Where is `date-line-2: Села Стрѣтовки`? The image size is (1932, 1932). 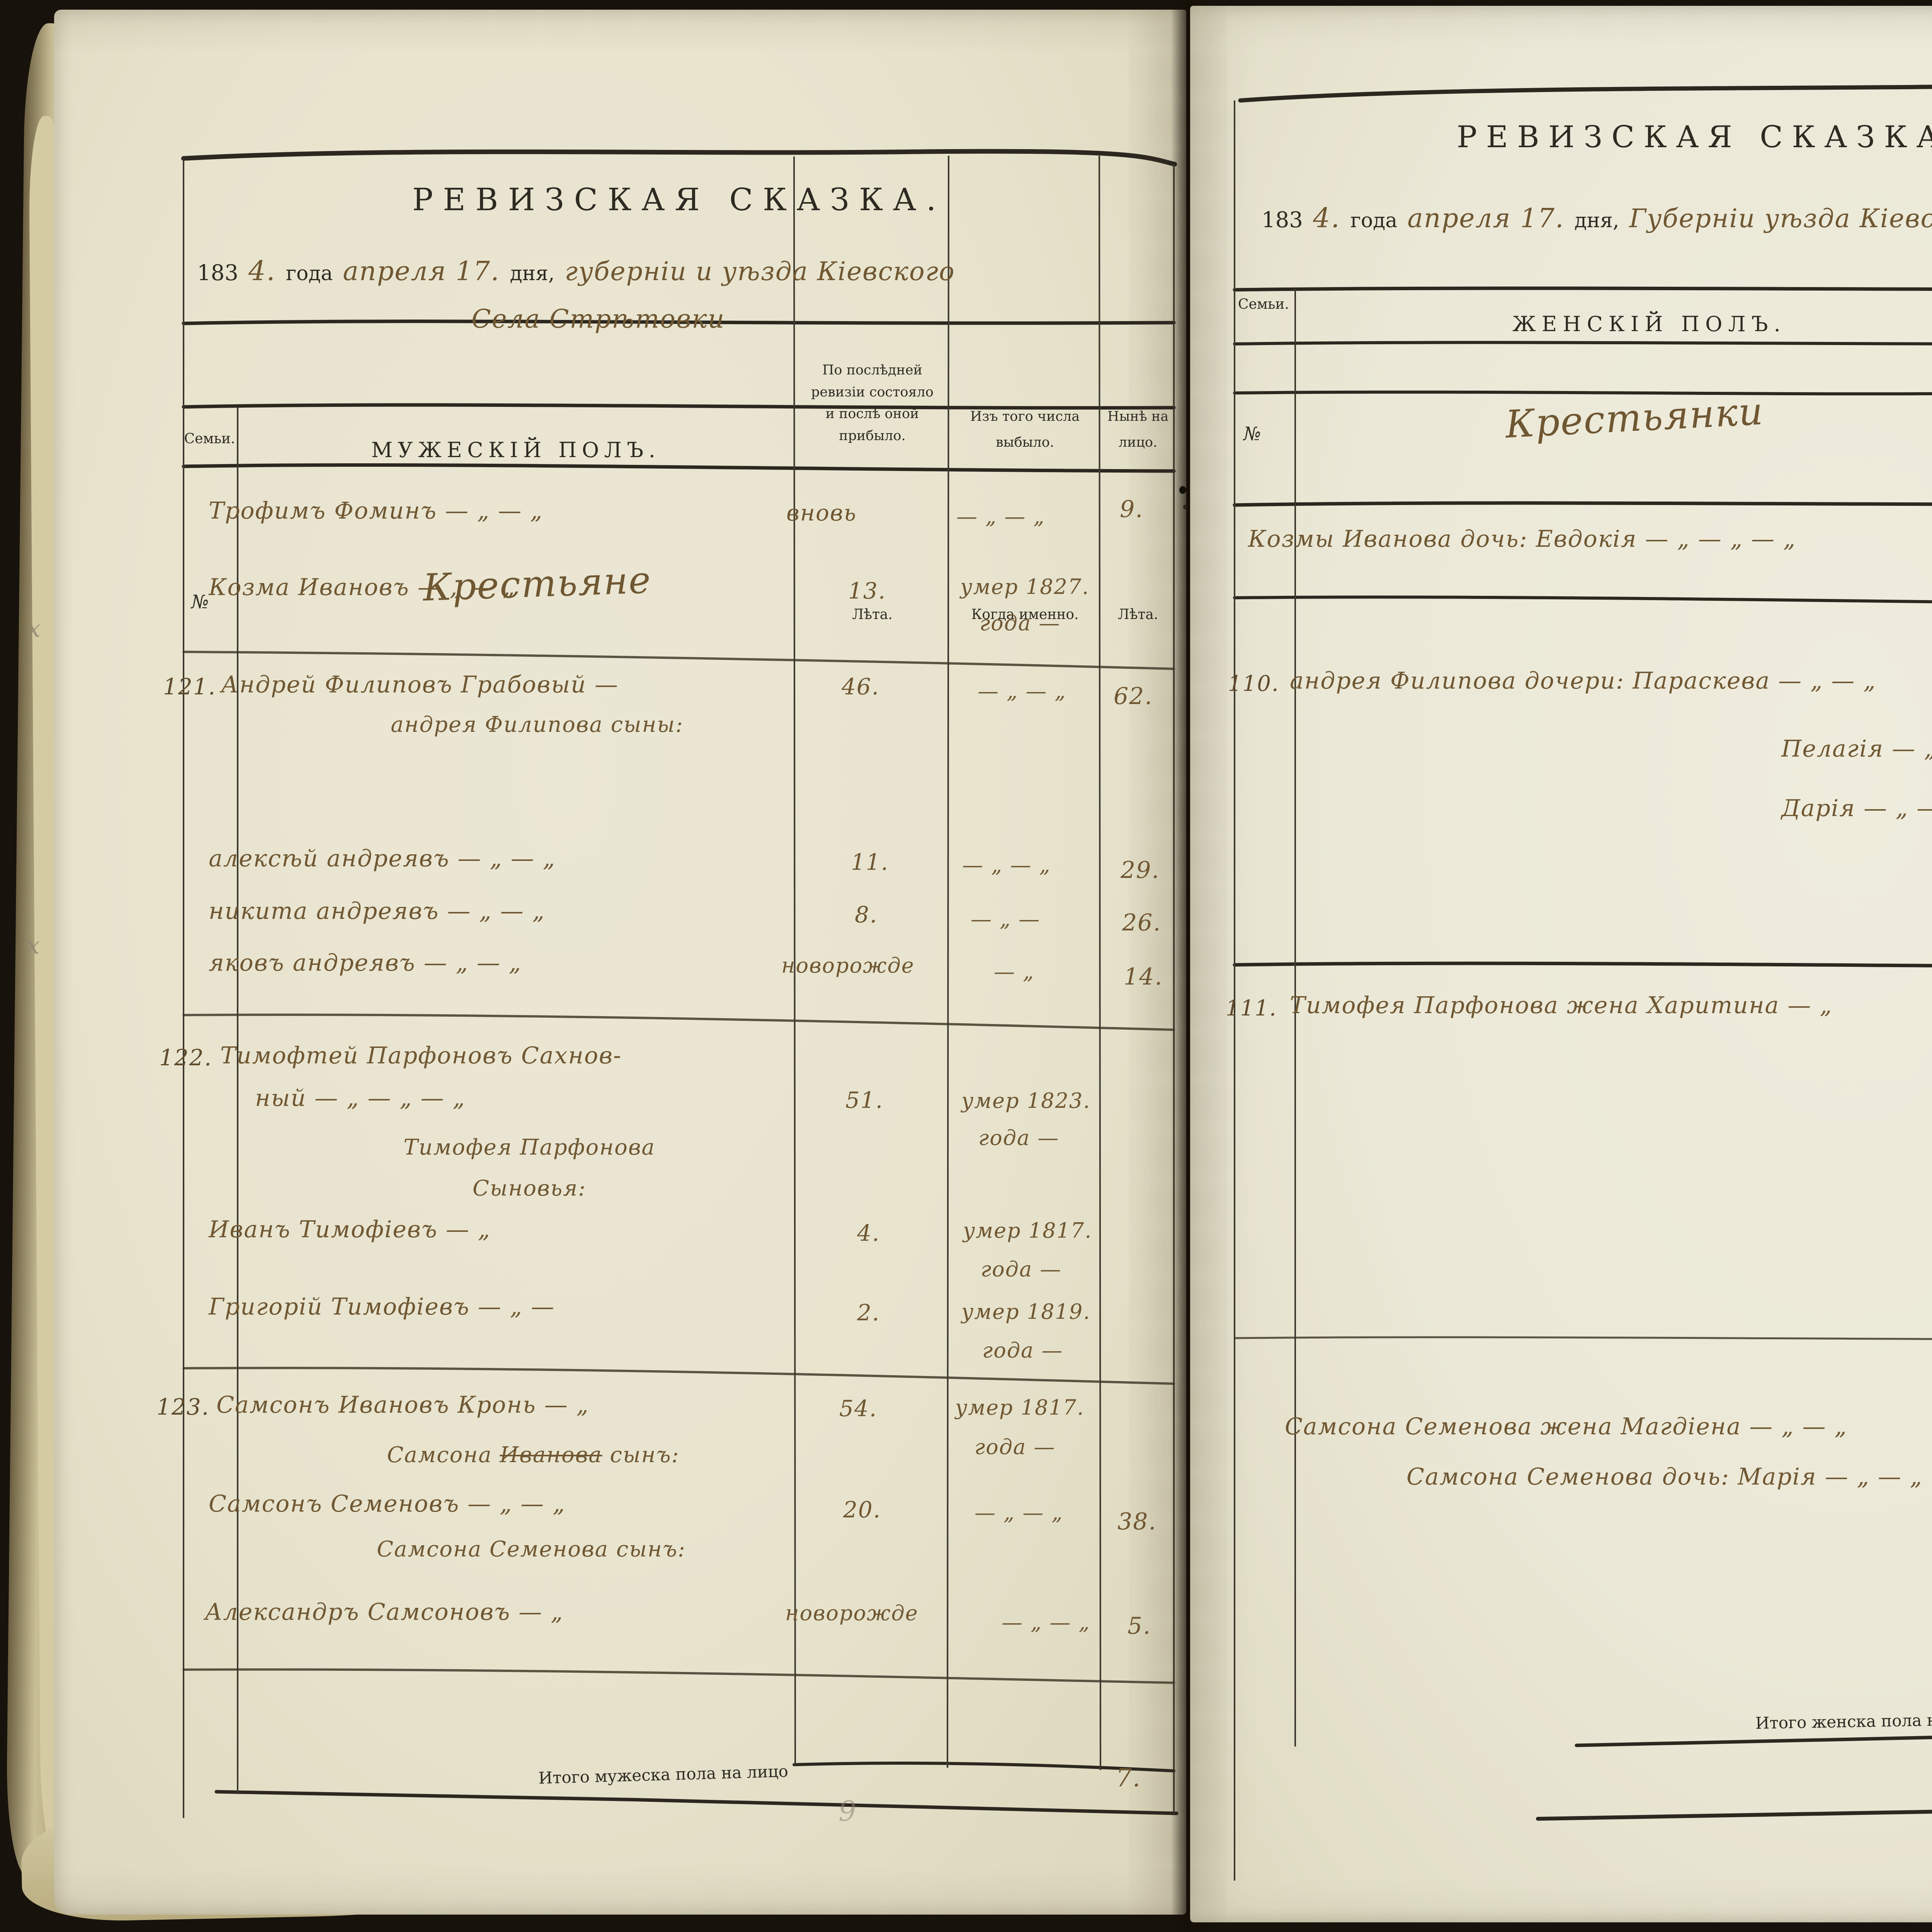 date-line-2: Села Стрѣтовки is located at coordinates (598, 319).